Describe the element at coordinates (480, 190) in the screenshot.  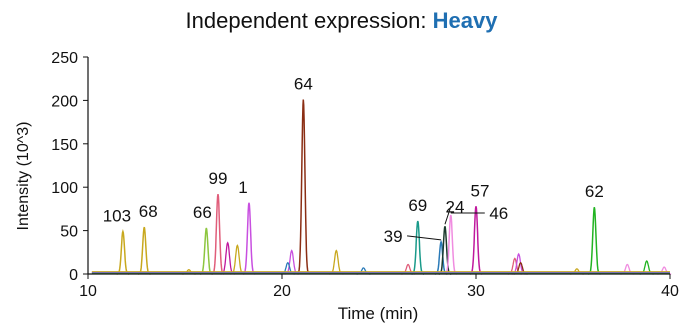
I see `peak-label-57: 57` at that location.